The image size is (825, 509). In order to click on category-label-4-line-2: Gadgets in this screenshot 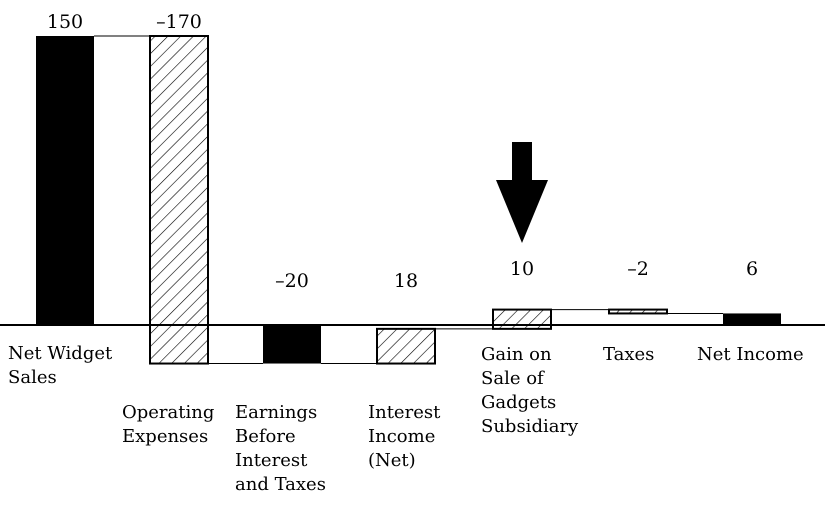, I will do `click(518, 402)`.